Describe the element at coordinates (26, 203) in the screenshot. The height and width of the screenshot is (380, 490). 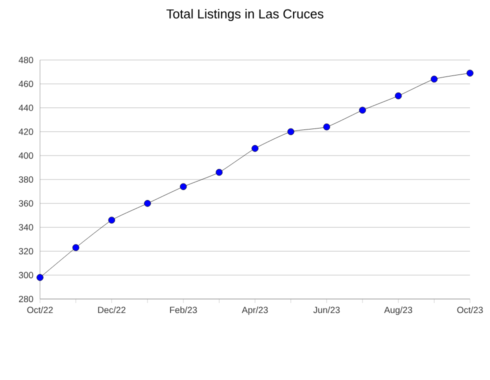
I see `y-tick-label: 360` at that location.